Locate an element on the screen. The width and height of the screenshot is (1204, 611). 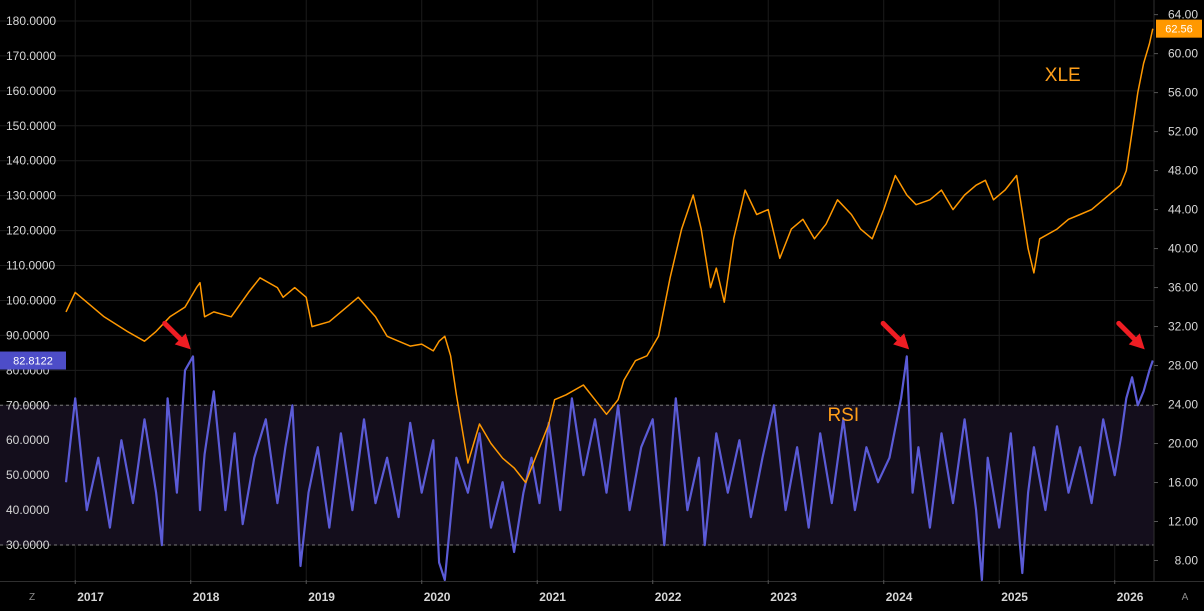
x-axis-tick-label: 2021 is located at coordinates (552, 597).